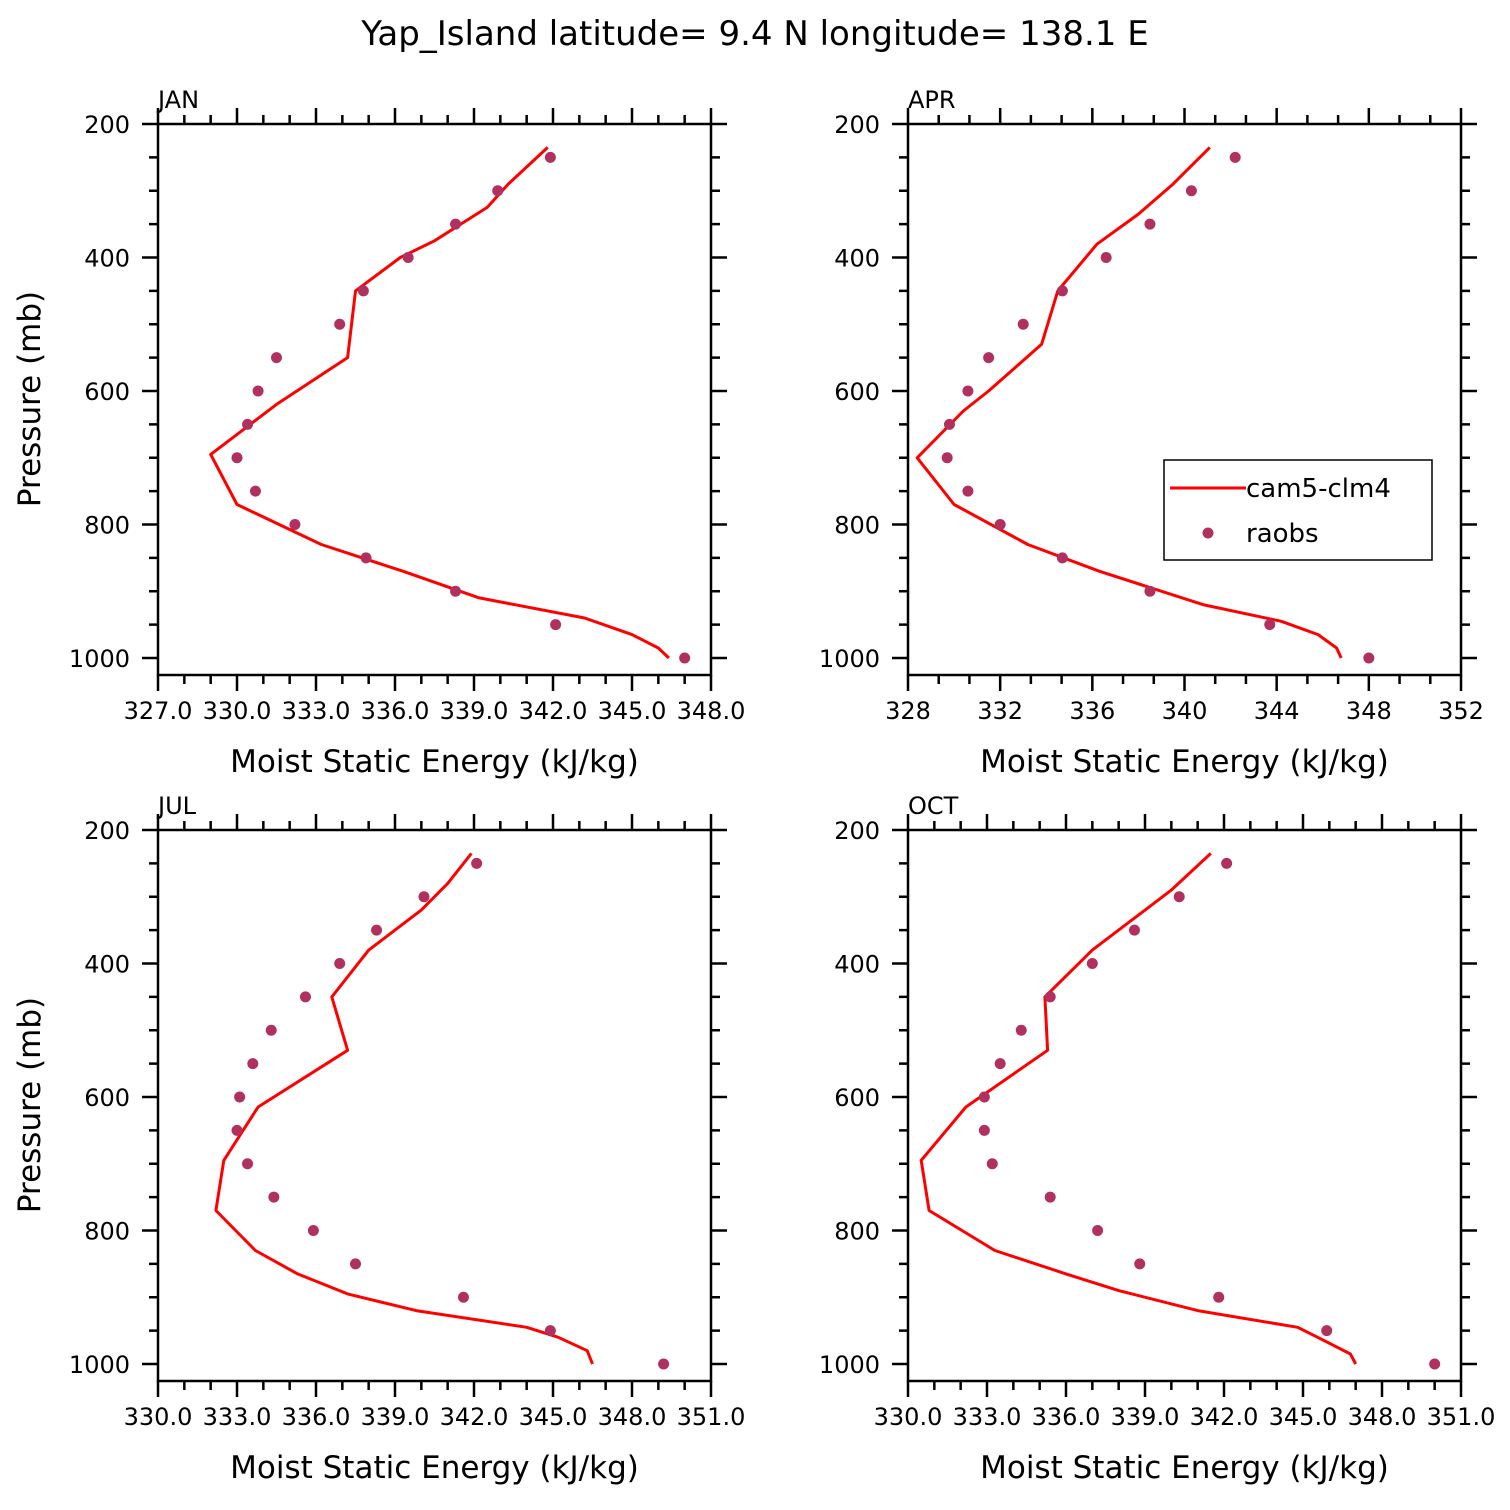 This screenshot has height=1510, width=1510. Describe the element at coordinates (316, 711) in the screenshot. I see `x-tick-label-jan: 333.0` at that location.